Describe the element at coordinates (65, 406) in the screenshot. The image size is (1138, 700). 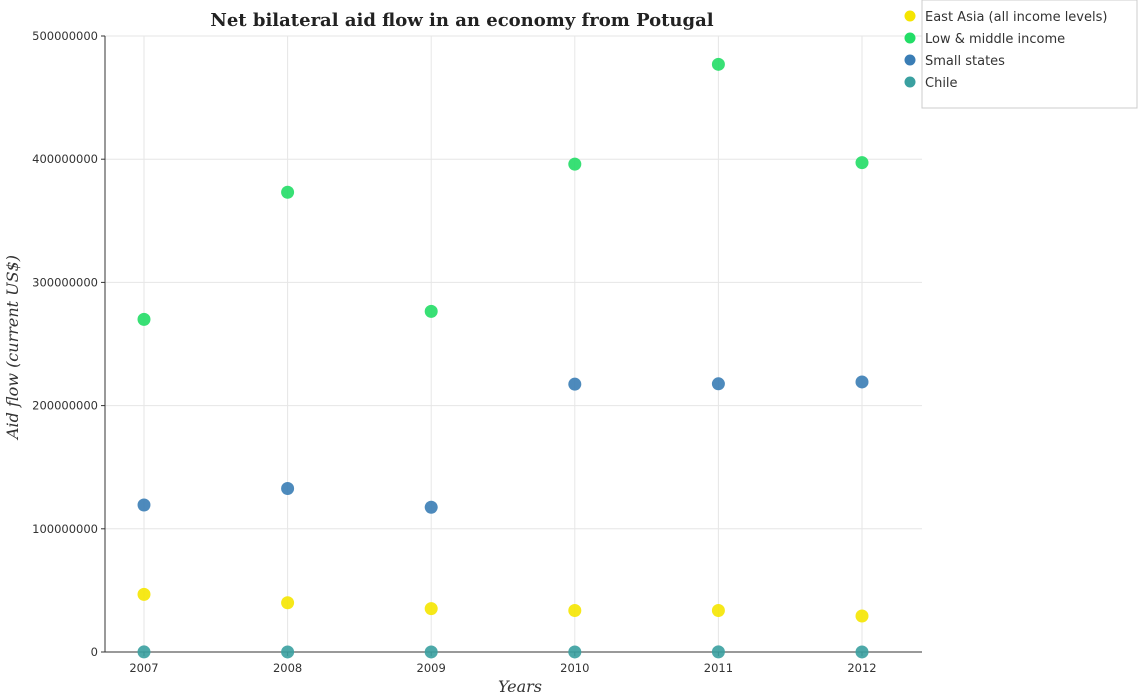
I see `y-tick-label: 200000000` at that location.